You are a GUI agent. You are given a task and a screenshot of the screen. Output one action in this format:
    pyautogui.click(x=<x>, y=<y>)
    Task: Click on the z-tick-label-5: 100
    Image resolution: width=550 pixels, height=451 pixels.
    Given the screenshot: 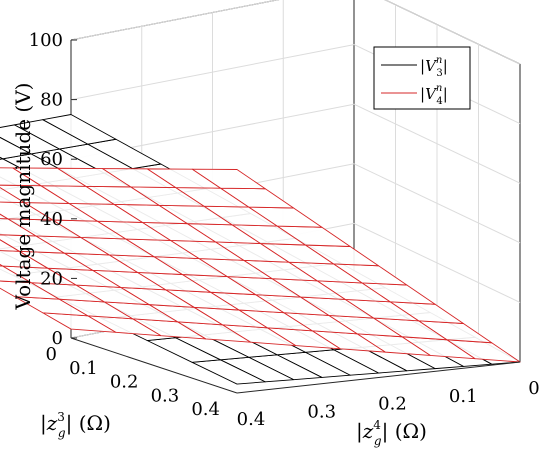 What is the action you would take?
    pyautogui.click(x=46, y=40)
    